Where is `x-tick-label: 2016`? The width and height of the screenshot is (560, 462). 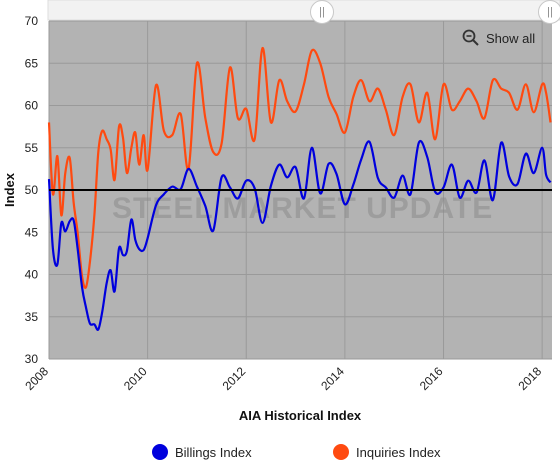 x-tick-label: 2016 is located at coordinates (431, 378).